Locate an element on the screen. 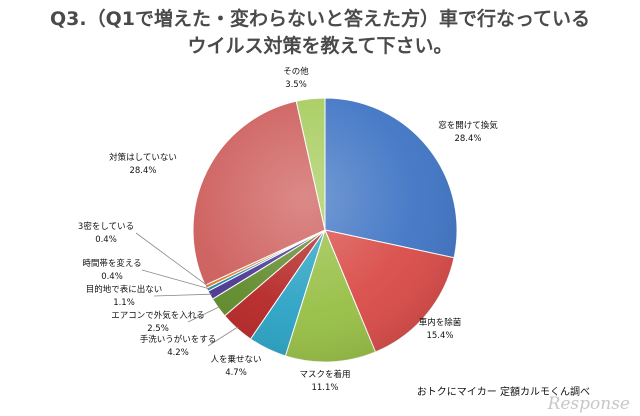 This screenshot has width=640, height=416. slice-label-1: 車内を除菌 is located at coordinates (440, 322).